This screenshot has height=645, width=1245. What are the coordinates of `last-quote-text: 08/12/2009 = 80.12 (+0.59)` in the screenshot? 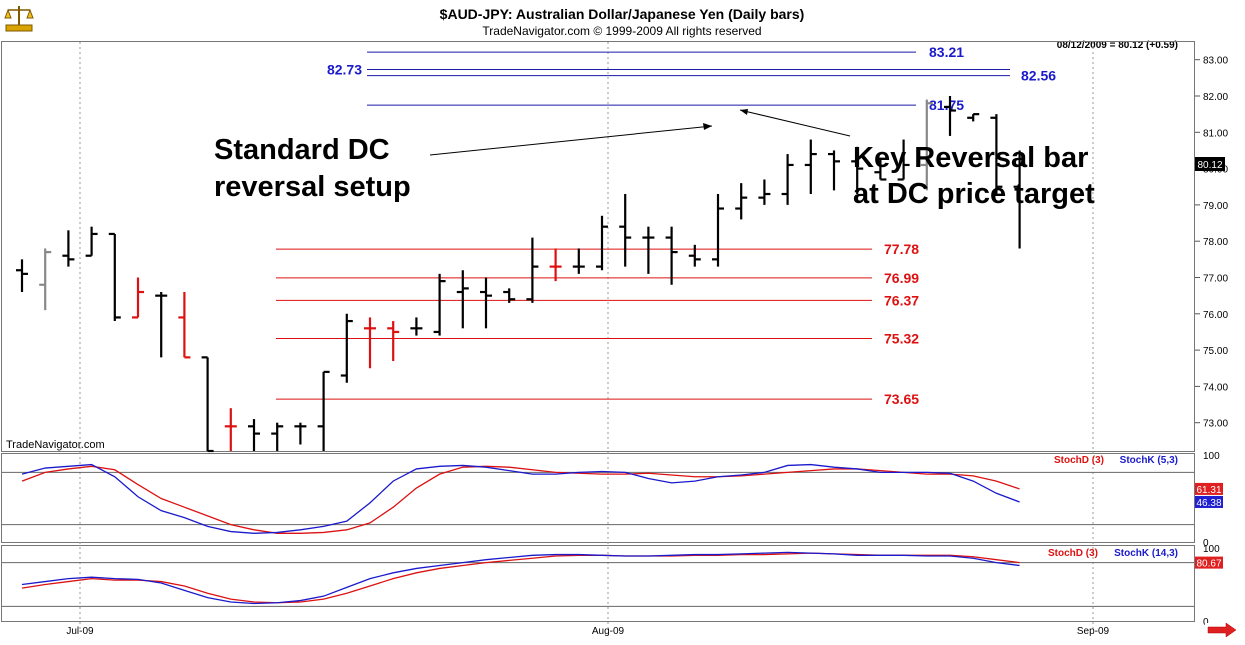 It's located at (1117, 45).